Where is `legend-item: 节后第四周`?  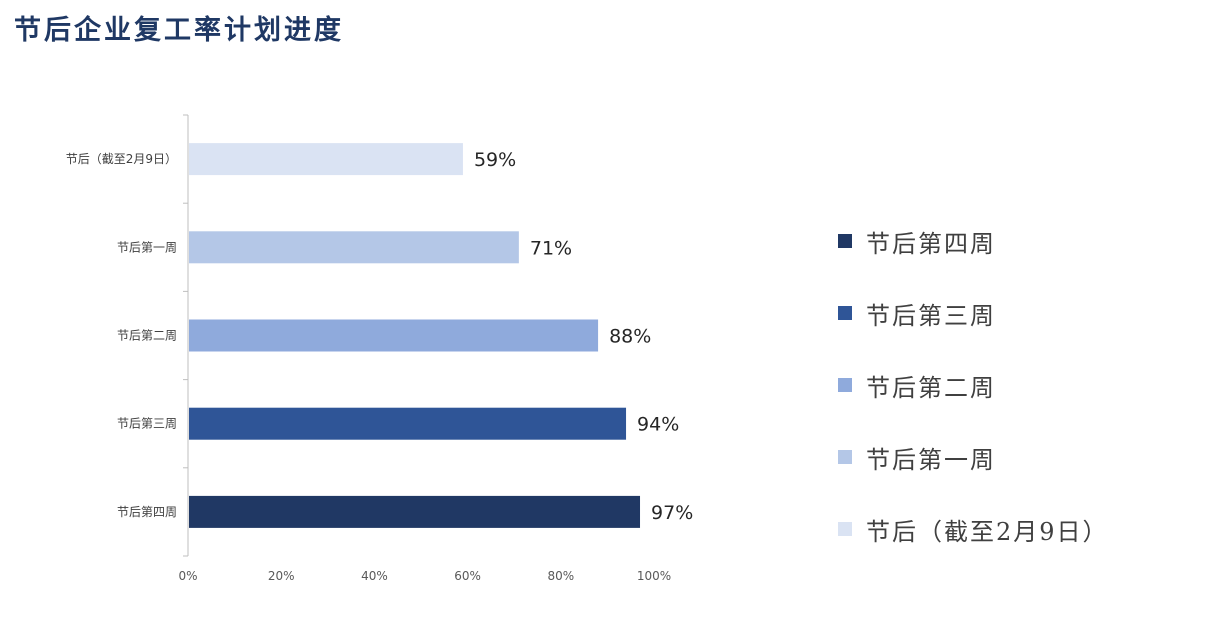 legend-item: 节后第四周 is located at coordinates (973, 241).